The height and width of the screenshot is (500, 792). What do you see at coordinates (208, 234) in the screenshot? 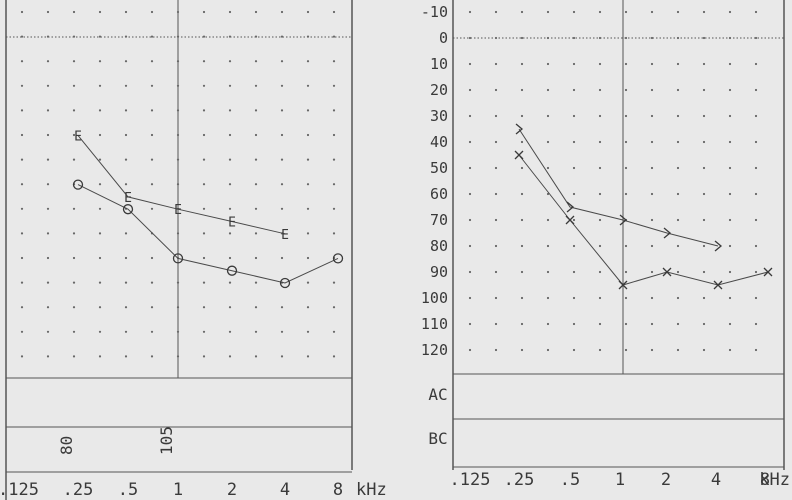
I see `series-line` at bounding box center [208, 234].